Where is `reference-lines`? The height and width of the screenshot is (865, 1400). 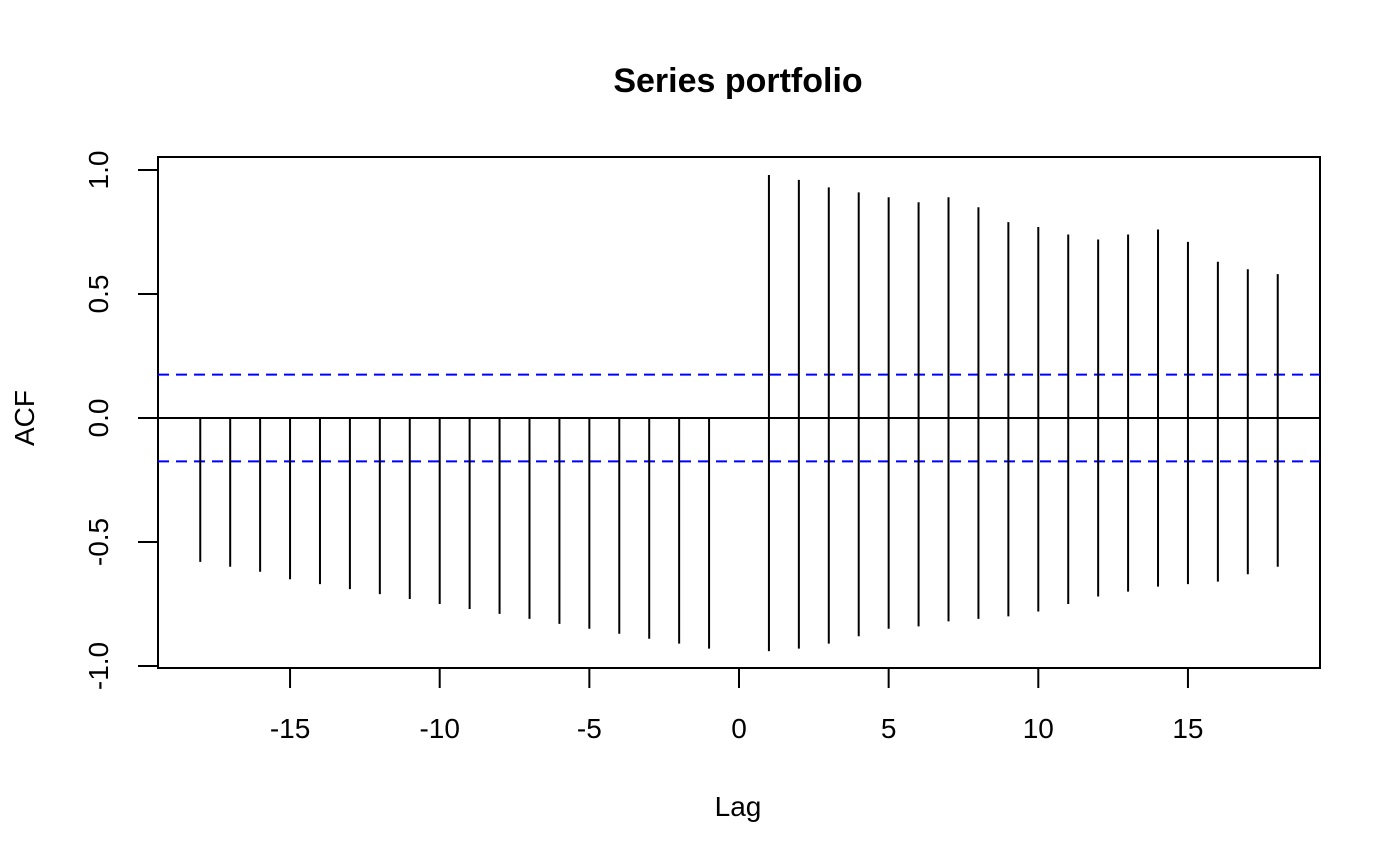 reference-lines is located at coordinates (739, 418).